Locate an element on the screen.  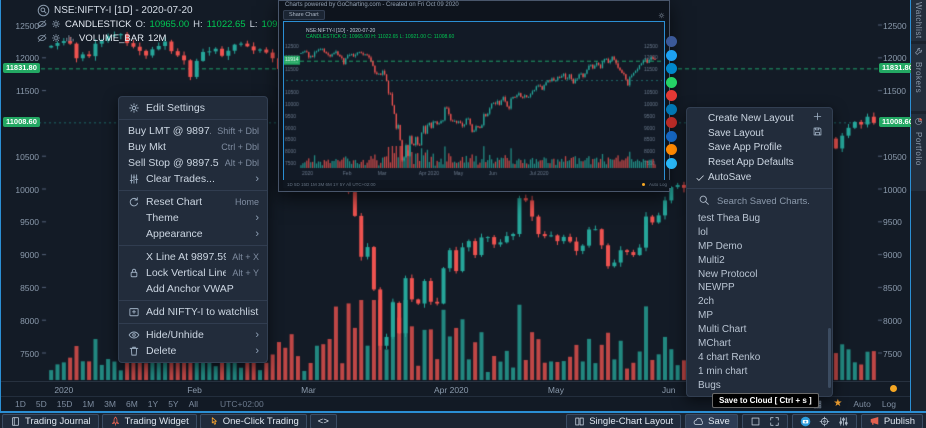
menu-item-appearance: Appearance › is located at coordinates (193, 234).